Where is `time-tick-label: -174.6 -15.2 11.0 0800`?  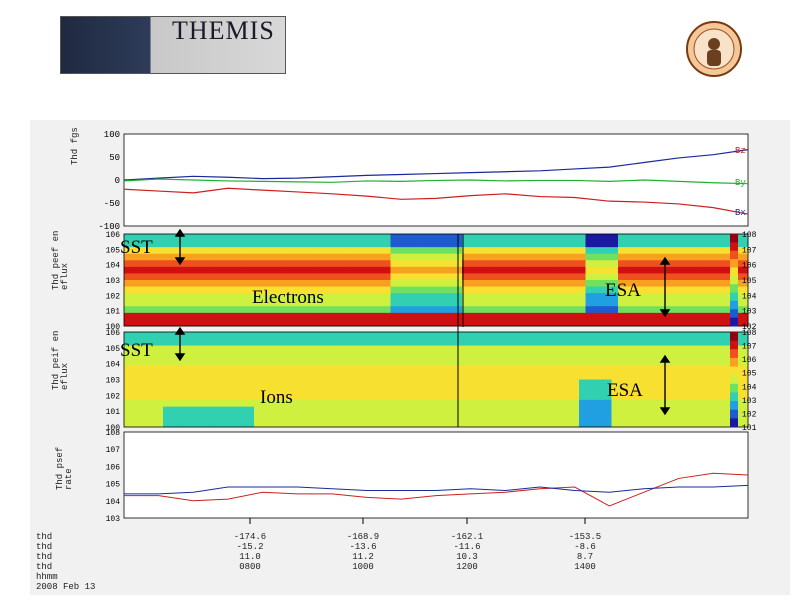
time-tick-label: -174.6 -15.2 11.0 0800 is located at coordinates (250, 552).